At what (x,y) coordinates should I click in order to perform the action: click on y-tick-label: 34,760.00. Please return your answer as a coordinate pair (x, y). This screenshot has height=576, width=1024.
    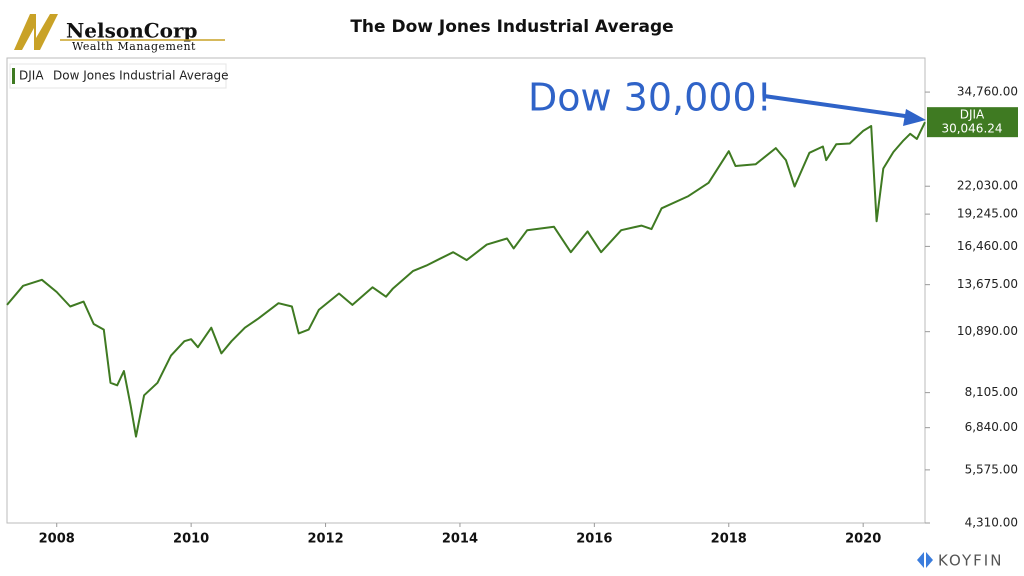
    Looking at the image, I should click on (987, 92).